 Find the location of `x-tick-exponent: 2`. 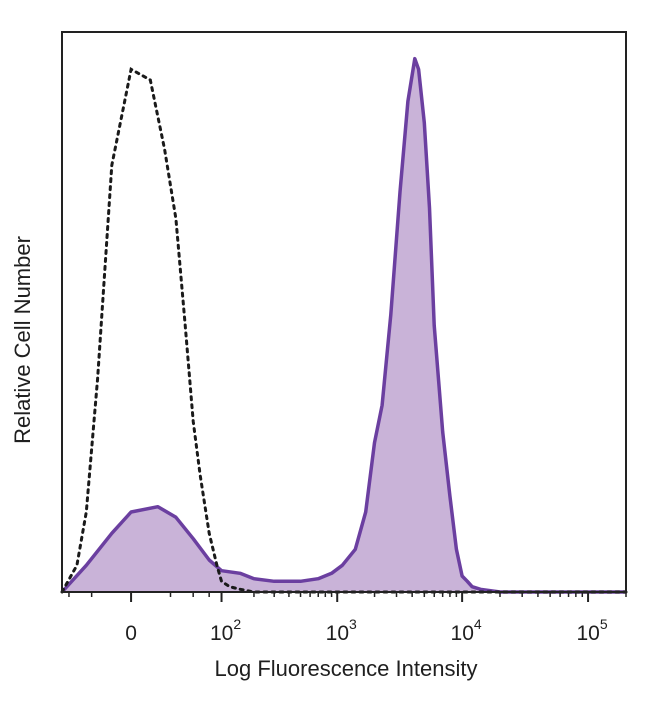

x-tick-exponent: 2 is located at coordinates (237, 624).